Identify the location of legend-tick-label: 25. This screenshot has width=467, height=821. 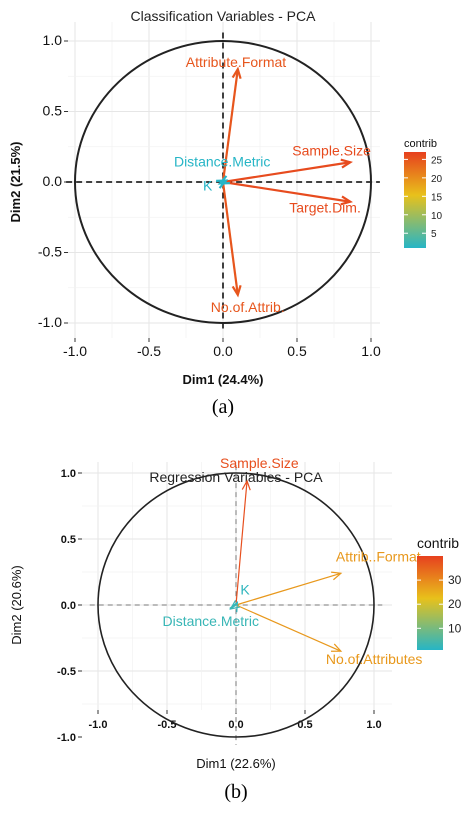
(437, 160).